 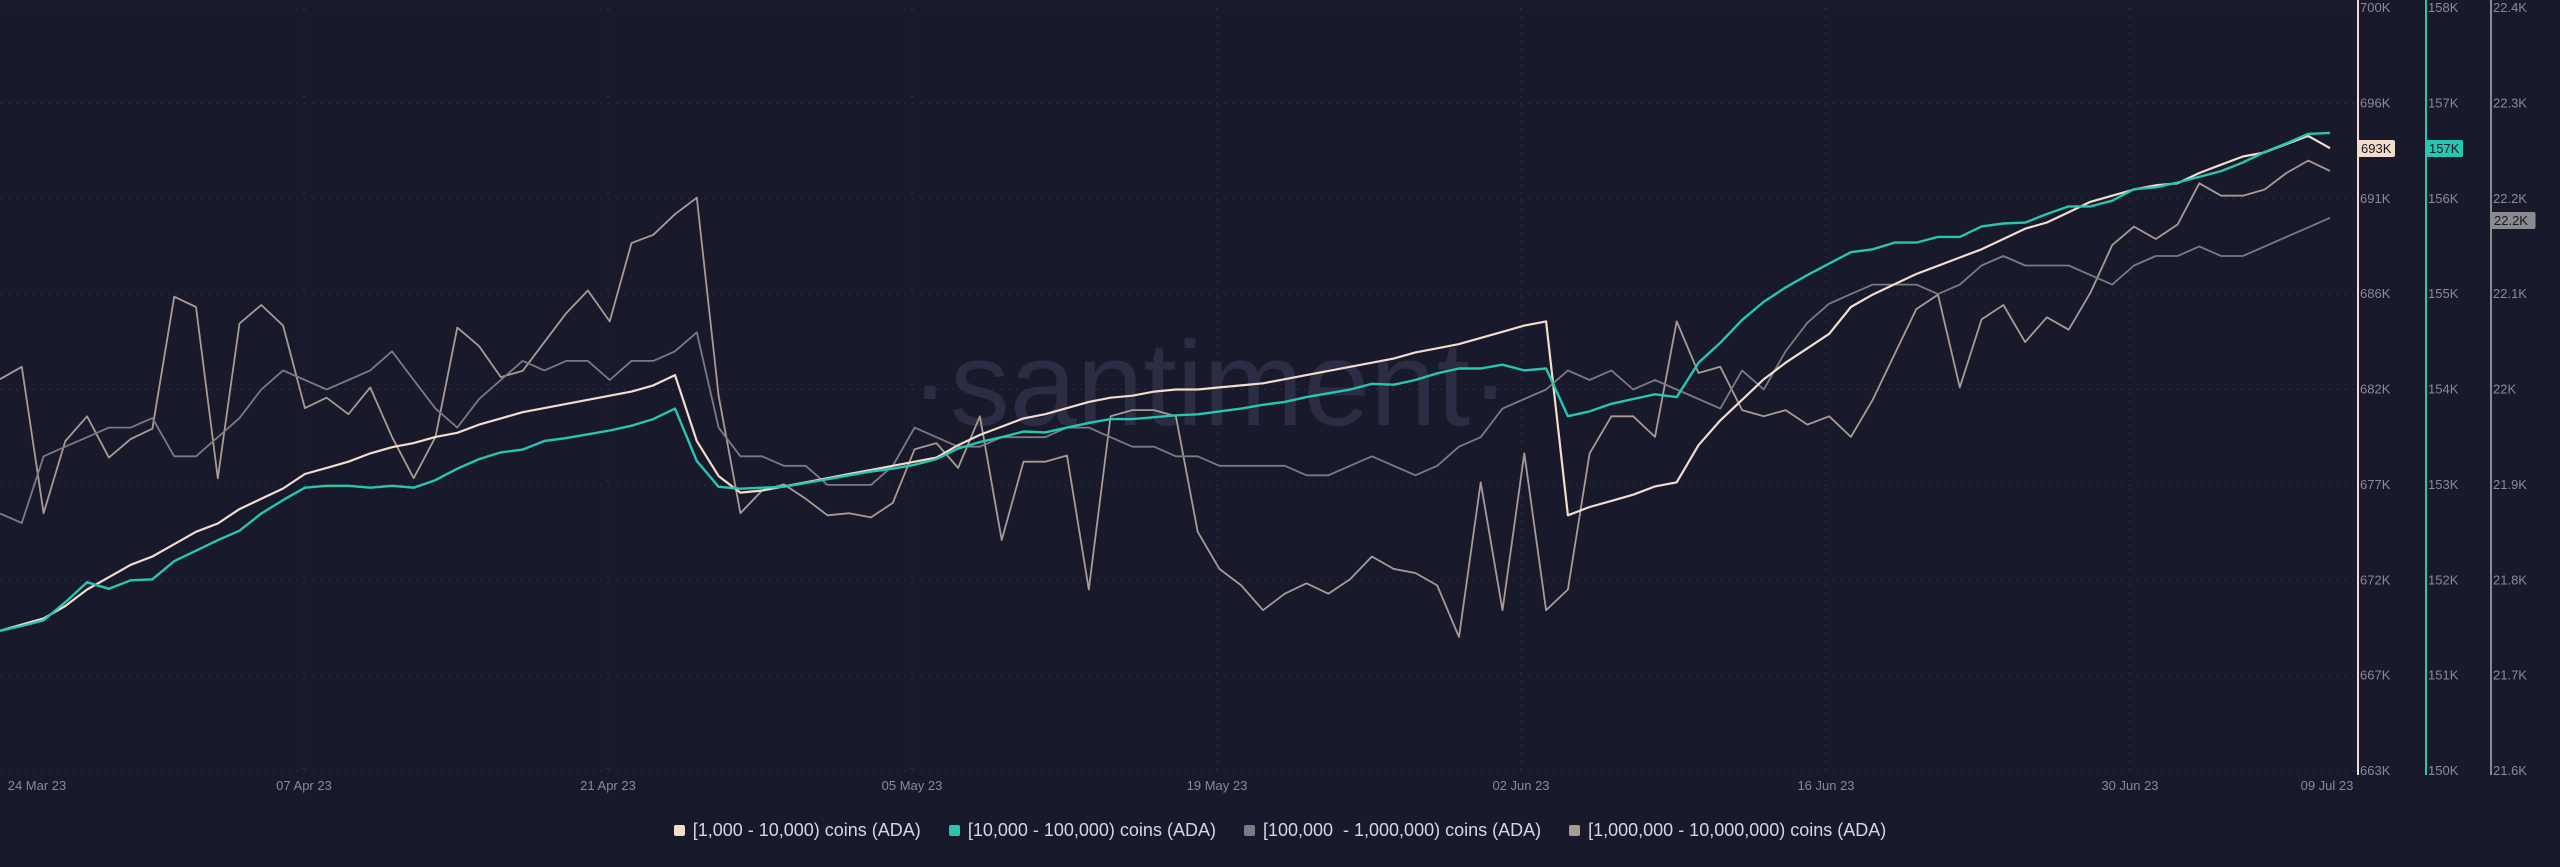 What do you see at coordinates (2375, 579) in the screenshot?
I see `y-tick-label: 672K` at bounding box center [2375, 579].